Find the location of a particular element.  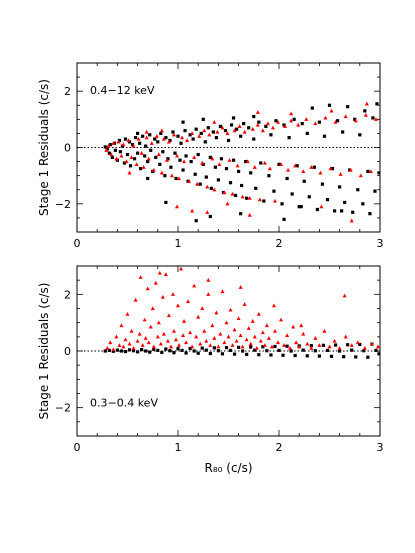

x-tick-label: 1 is located at coordinates (178, 243).